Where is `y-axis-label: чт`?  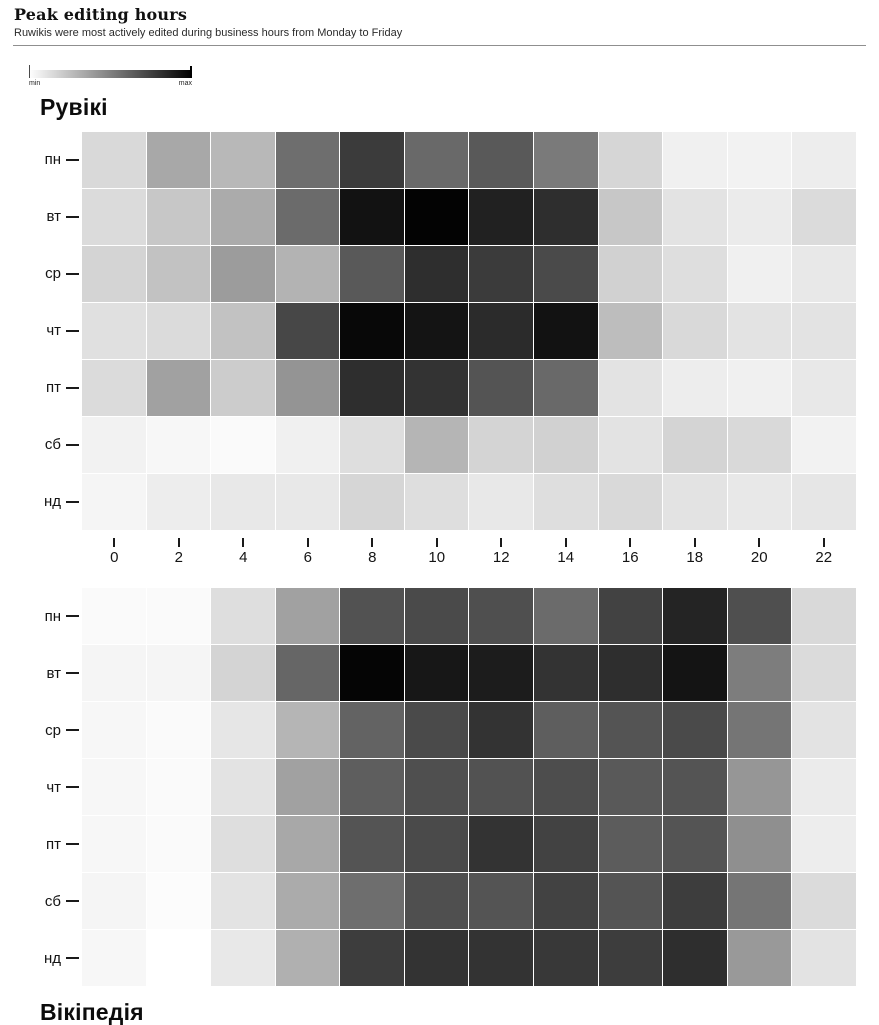
y-axis-label: чт is located at coordinates (41, 331).